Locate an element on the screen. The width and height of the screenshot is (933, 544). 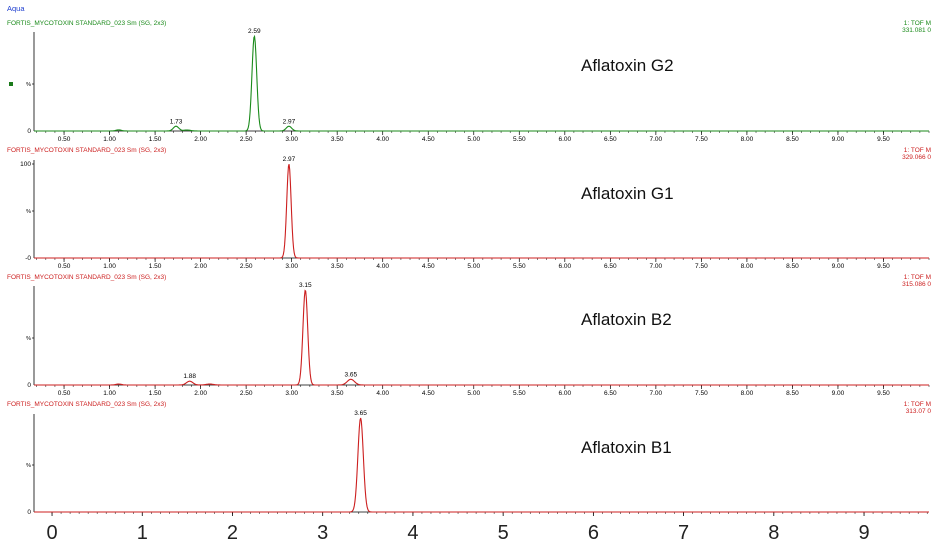
x-tick-label: 0 is located at coordinates (51, 533).